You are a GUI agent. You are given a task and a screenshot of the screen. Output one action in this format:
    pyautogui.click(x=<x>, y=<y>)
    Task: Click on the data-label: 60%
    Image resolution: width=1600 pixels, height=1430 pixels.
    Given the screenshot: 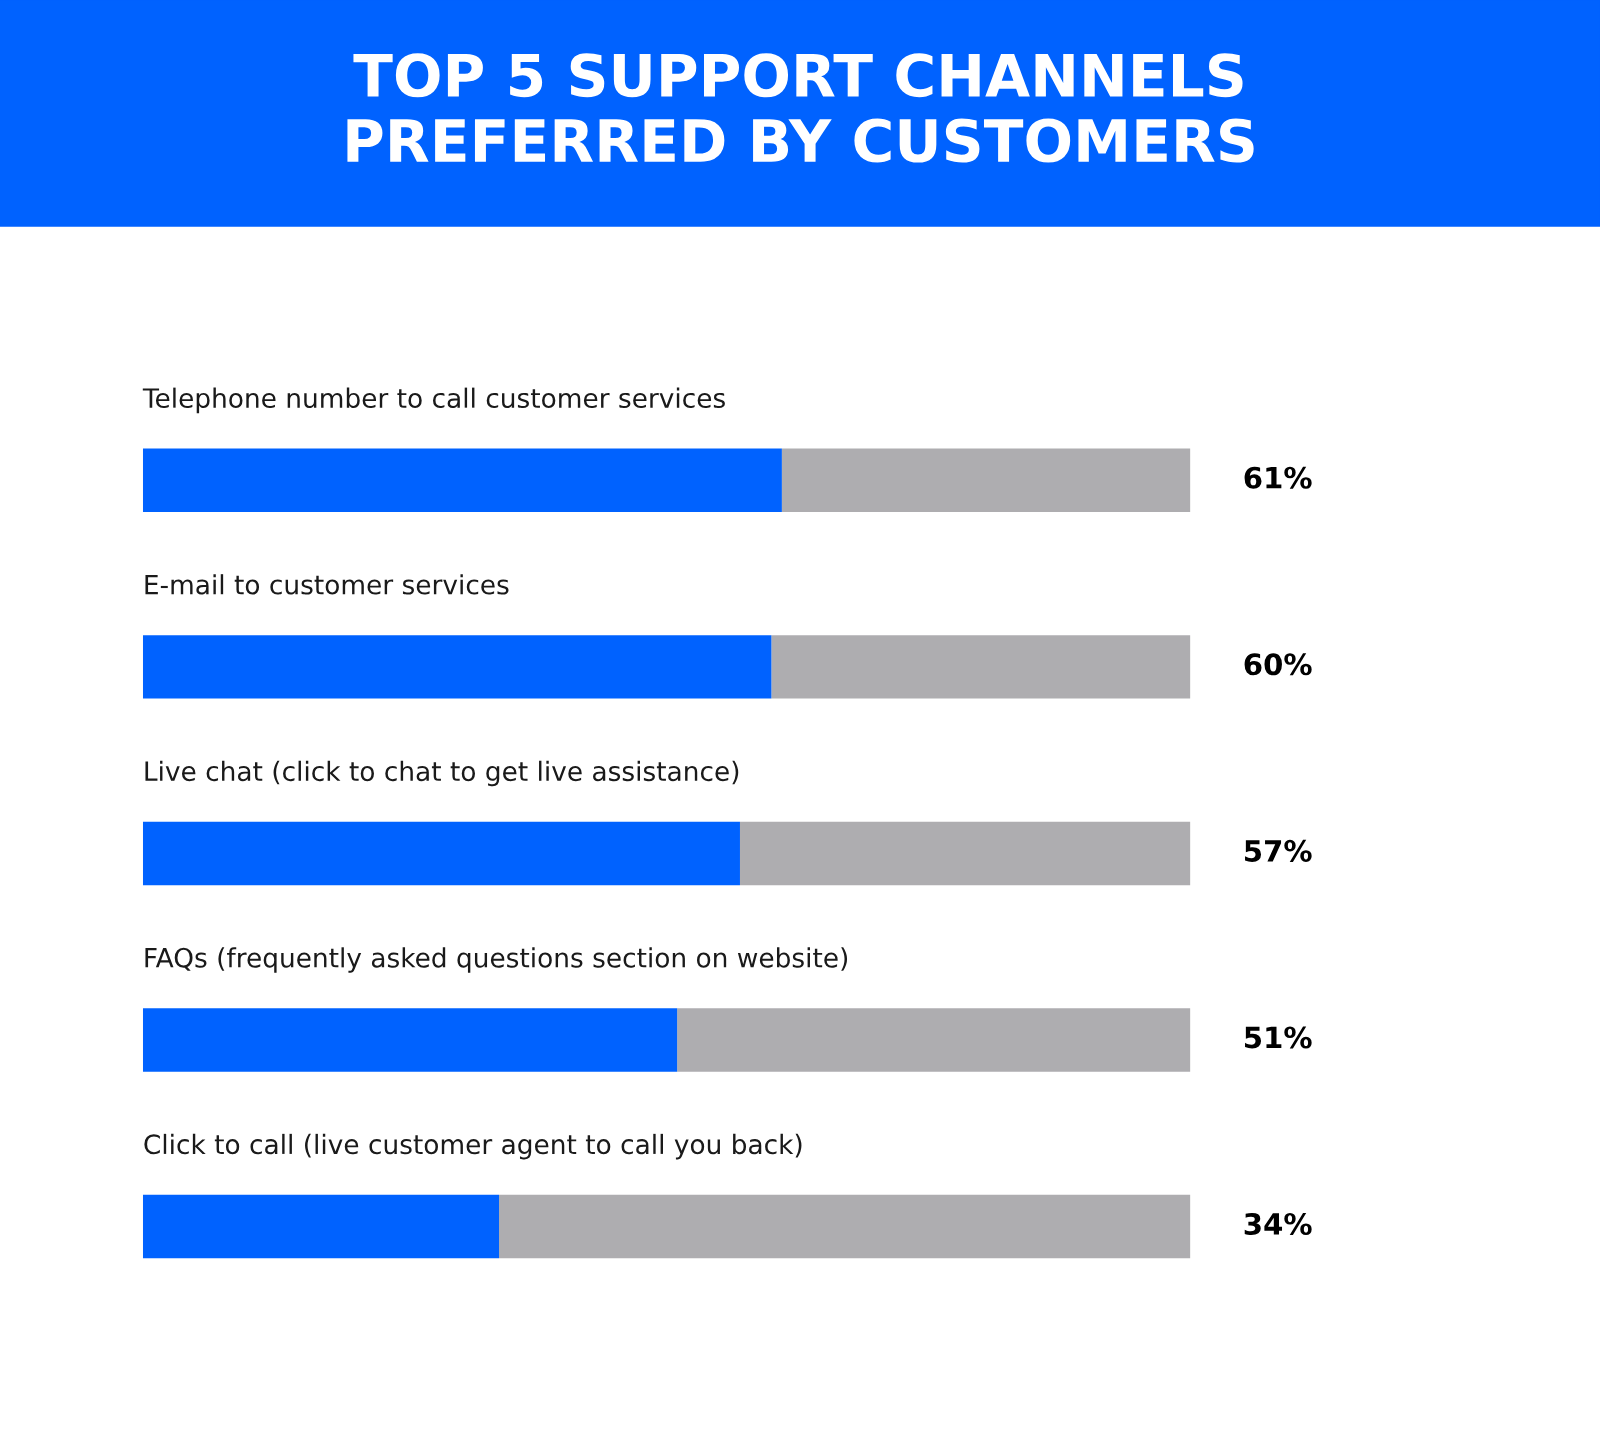 What is the action you would take?
    pyautogui.click(x=1278, y=664)
    